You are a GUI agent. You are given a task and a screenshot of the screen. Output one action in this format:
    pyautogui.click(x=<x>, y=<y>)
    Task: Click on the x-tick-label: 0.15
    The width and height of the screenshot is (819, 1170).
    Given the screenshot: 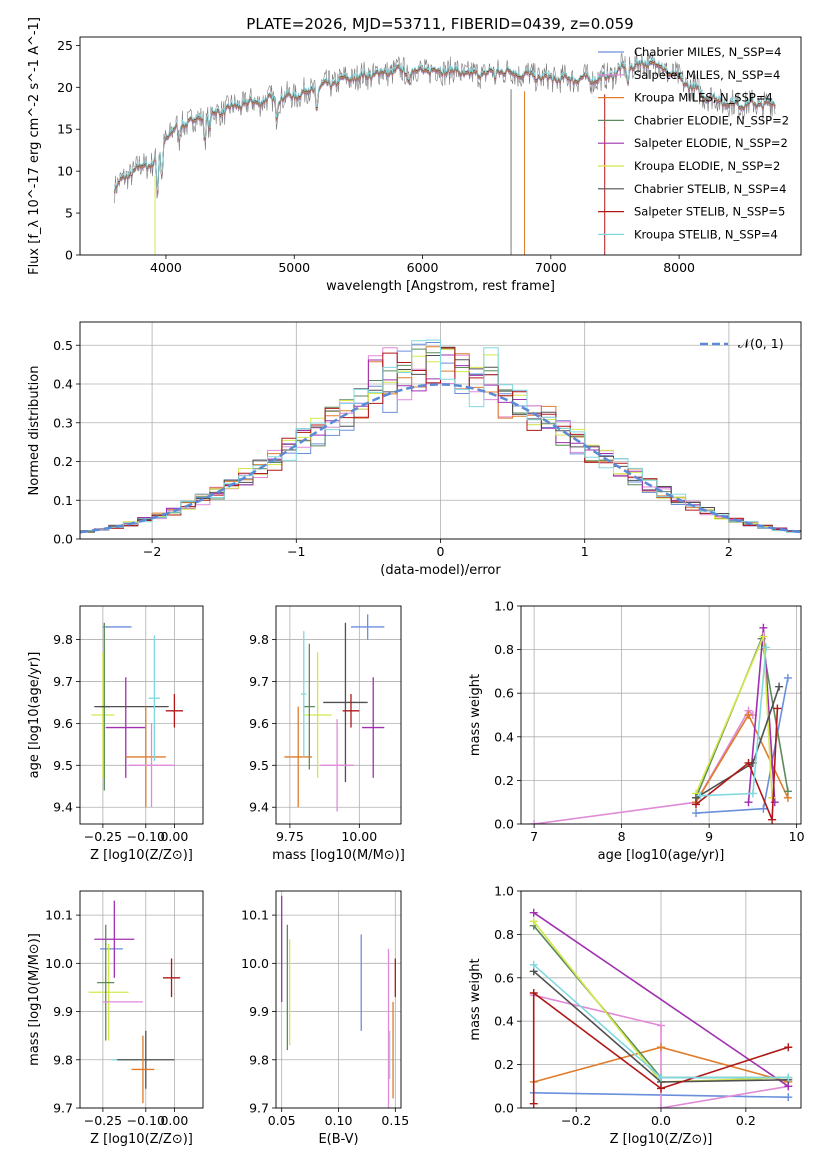 What is the action you would take?
    pyautogui.click(x=395, y=1120)
    